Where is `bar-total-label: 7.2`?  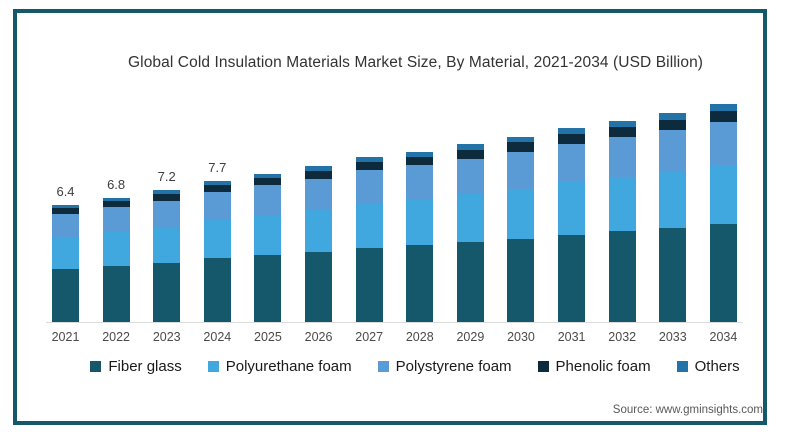 bar-total-label: 7.2 is located at coordinates (166, 177).